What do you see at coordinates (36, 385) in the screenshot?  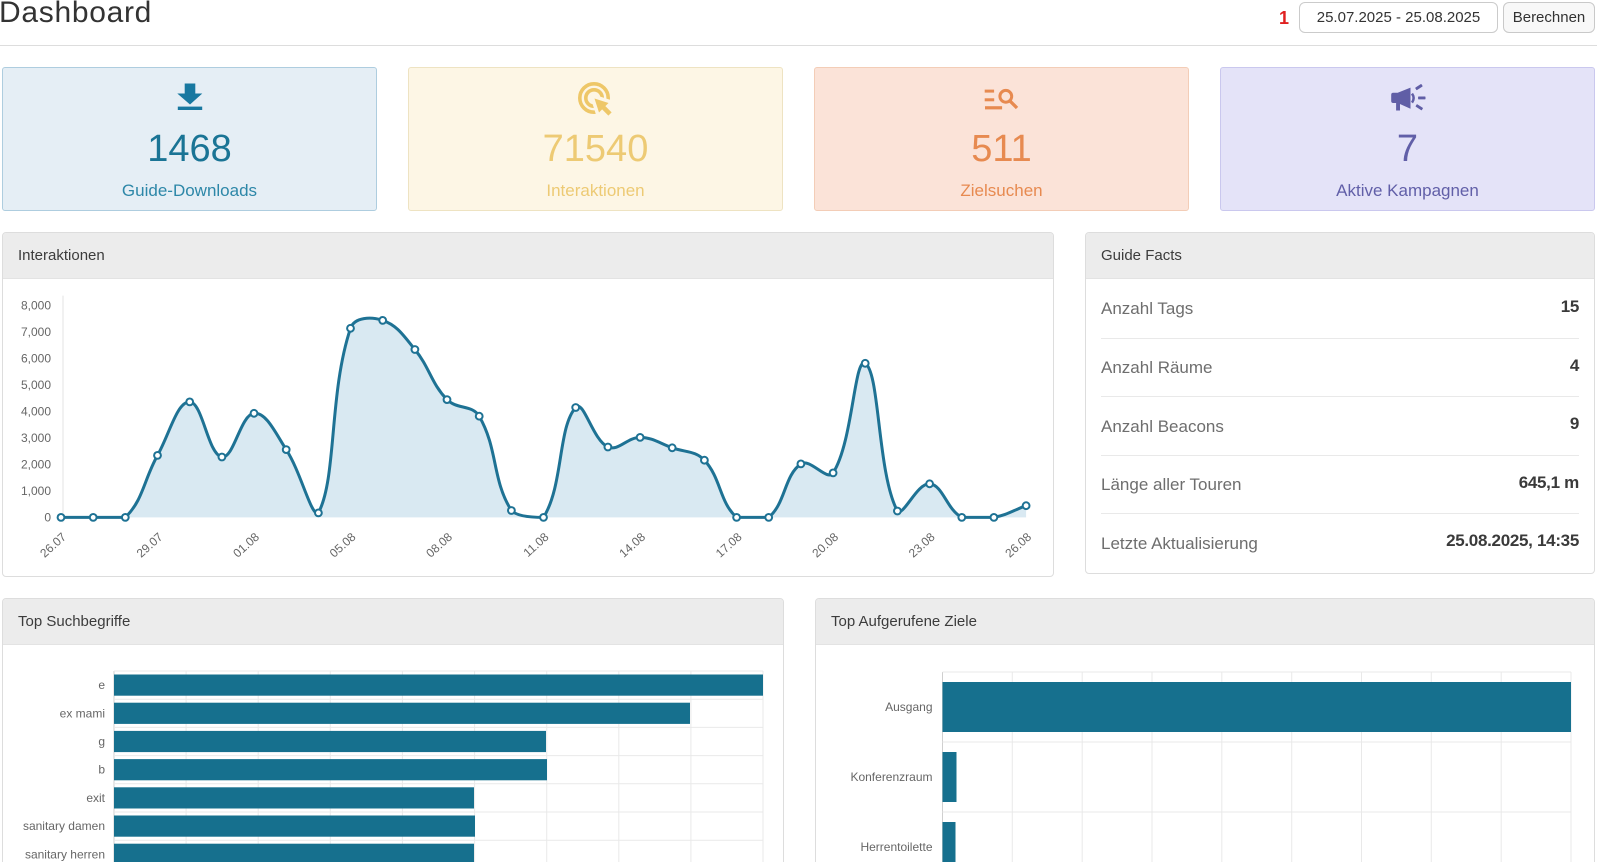 I see `svg-text: 5,000` at bounding box center [36, 385].